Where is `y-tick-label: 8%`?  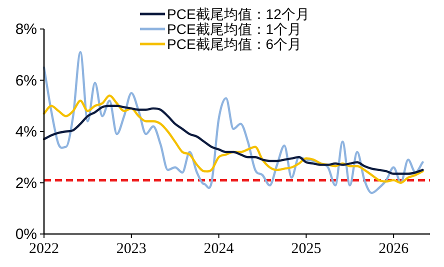
y-tick-label: 8% is located at coordinates (26, 29).